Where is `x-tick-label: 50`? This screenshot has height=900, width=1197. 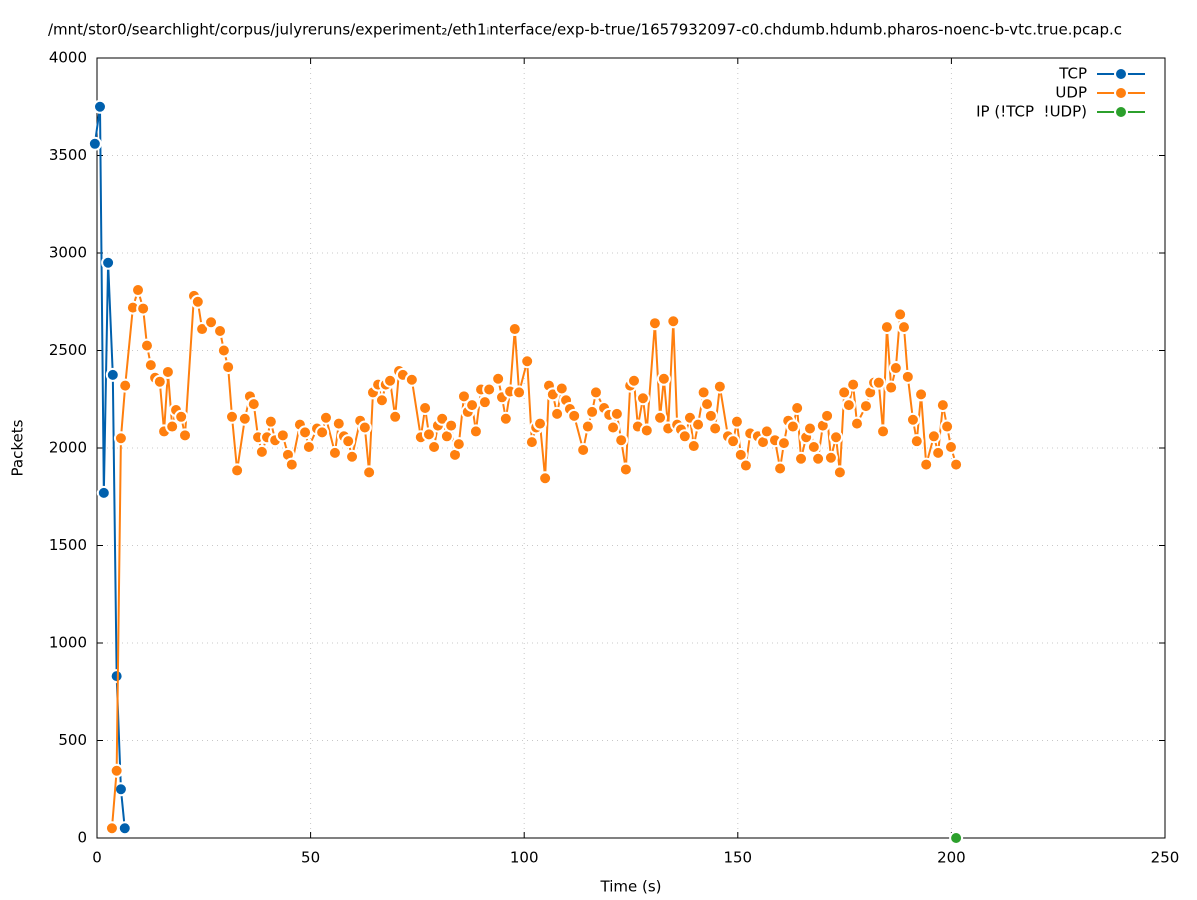
x-tick-label: 50 is located at coordinates (310, 858).